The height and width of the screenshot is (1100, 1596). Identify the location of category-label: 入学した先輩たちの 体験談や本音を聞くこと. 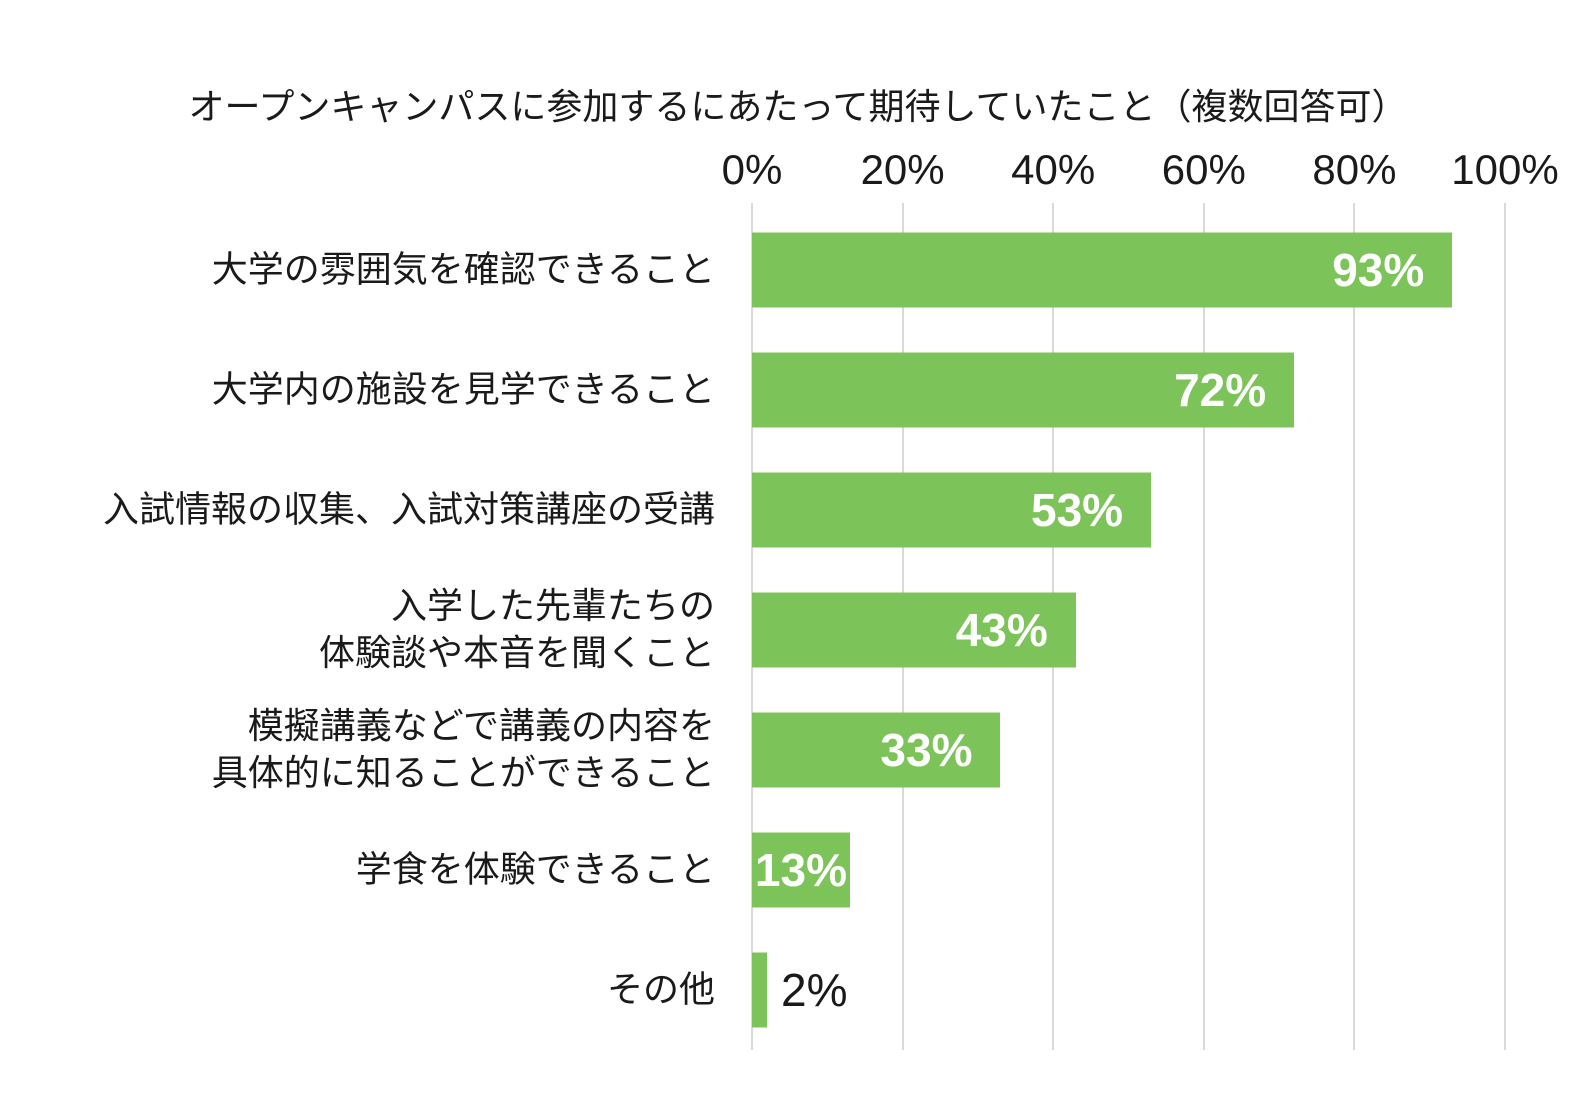
(516, 629).